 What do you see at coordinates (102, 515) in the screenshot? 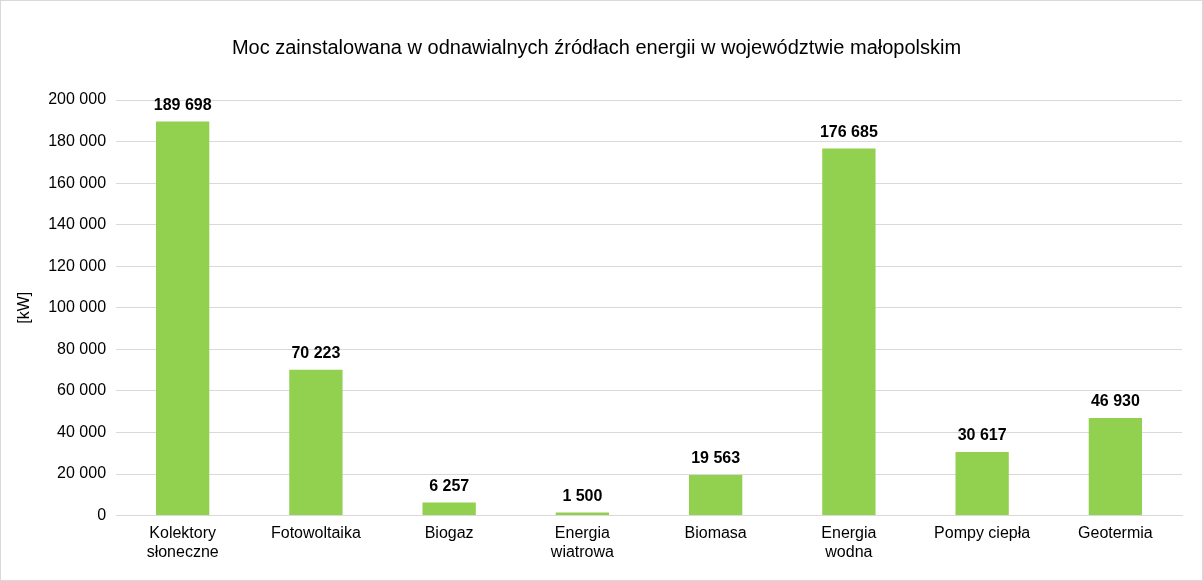
I see `y-tick-label: 0` at bounding box center [102, 515].